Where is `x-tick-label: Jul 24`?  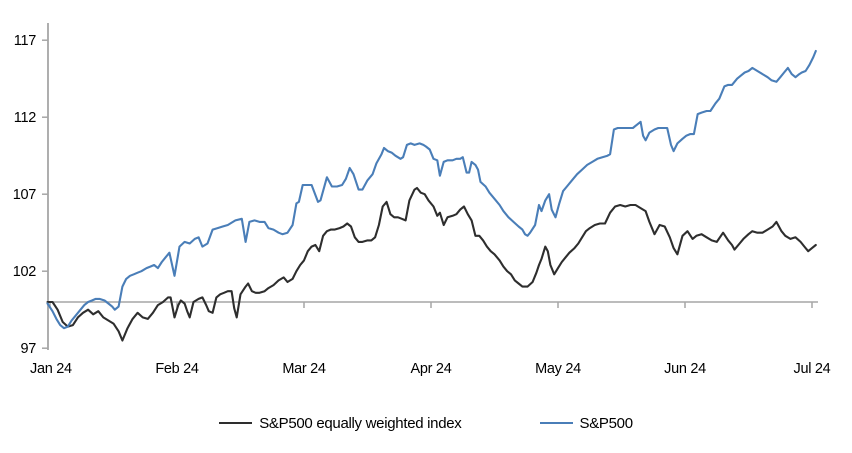 x-tick-label: Jul 24 is located at coordinates (812, 369).